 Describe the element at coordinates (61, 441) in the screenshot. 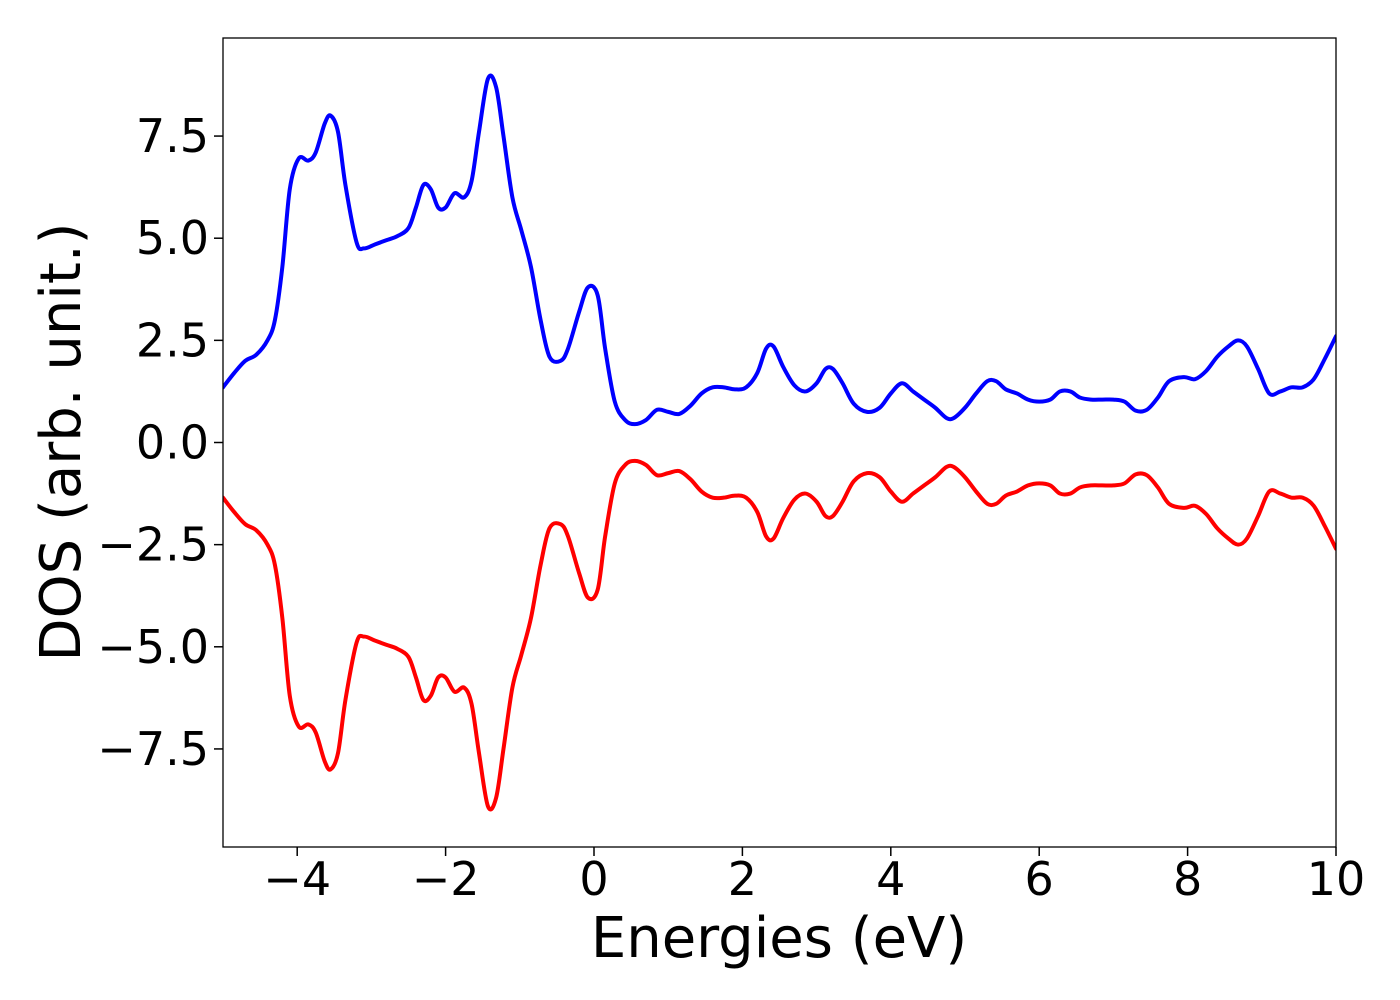

I see `y-axis-label: DOS (arb. unit.)` at that location.